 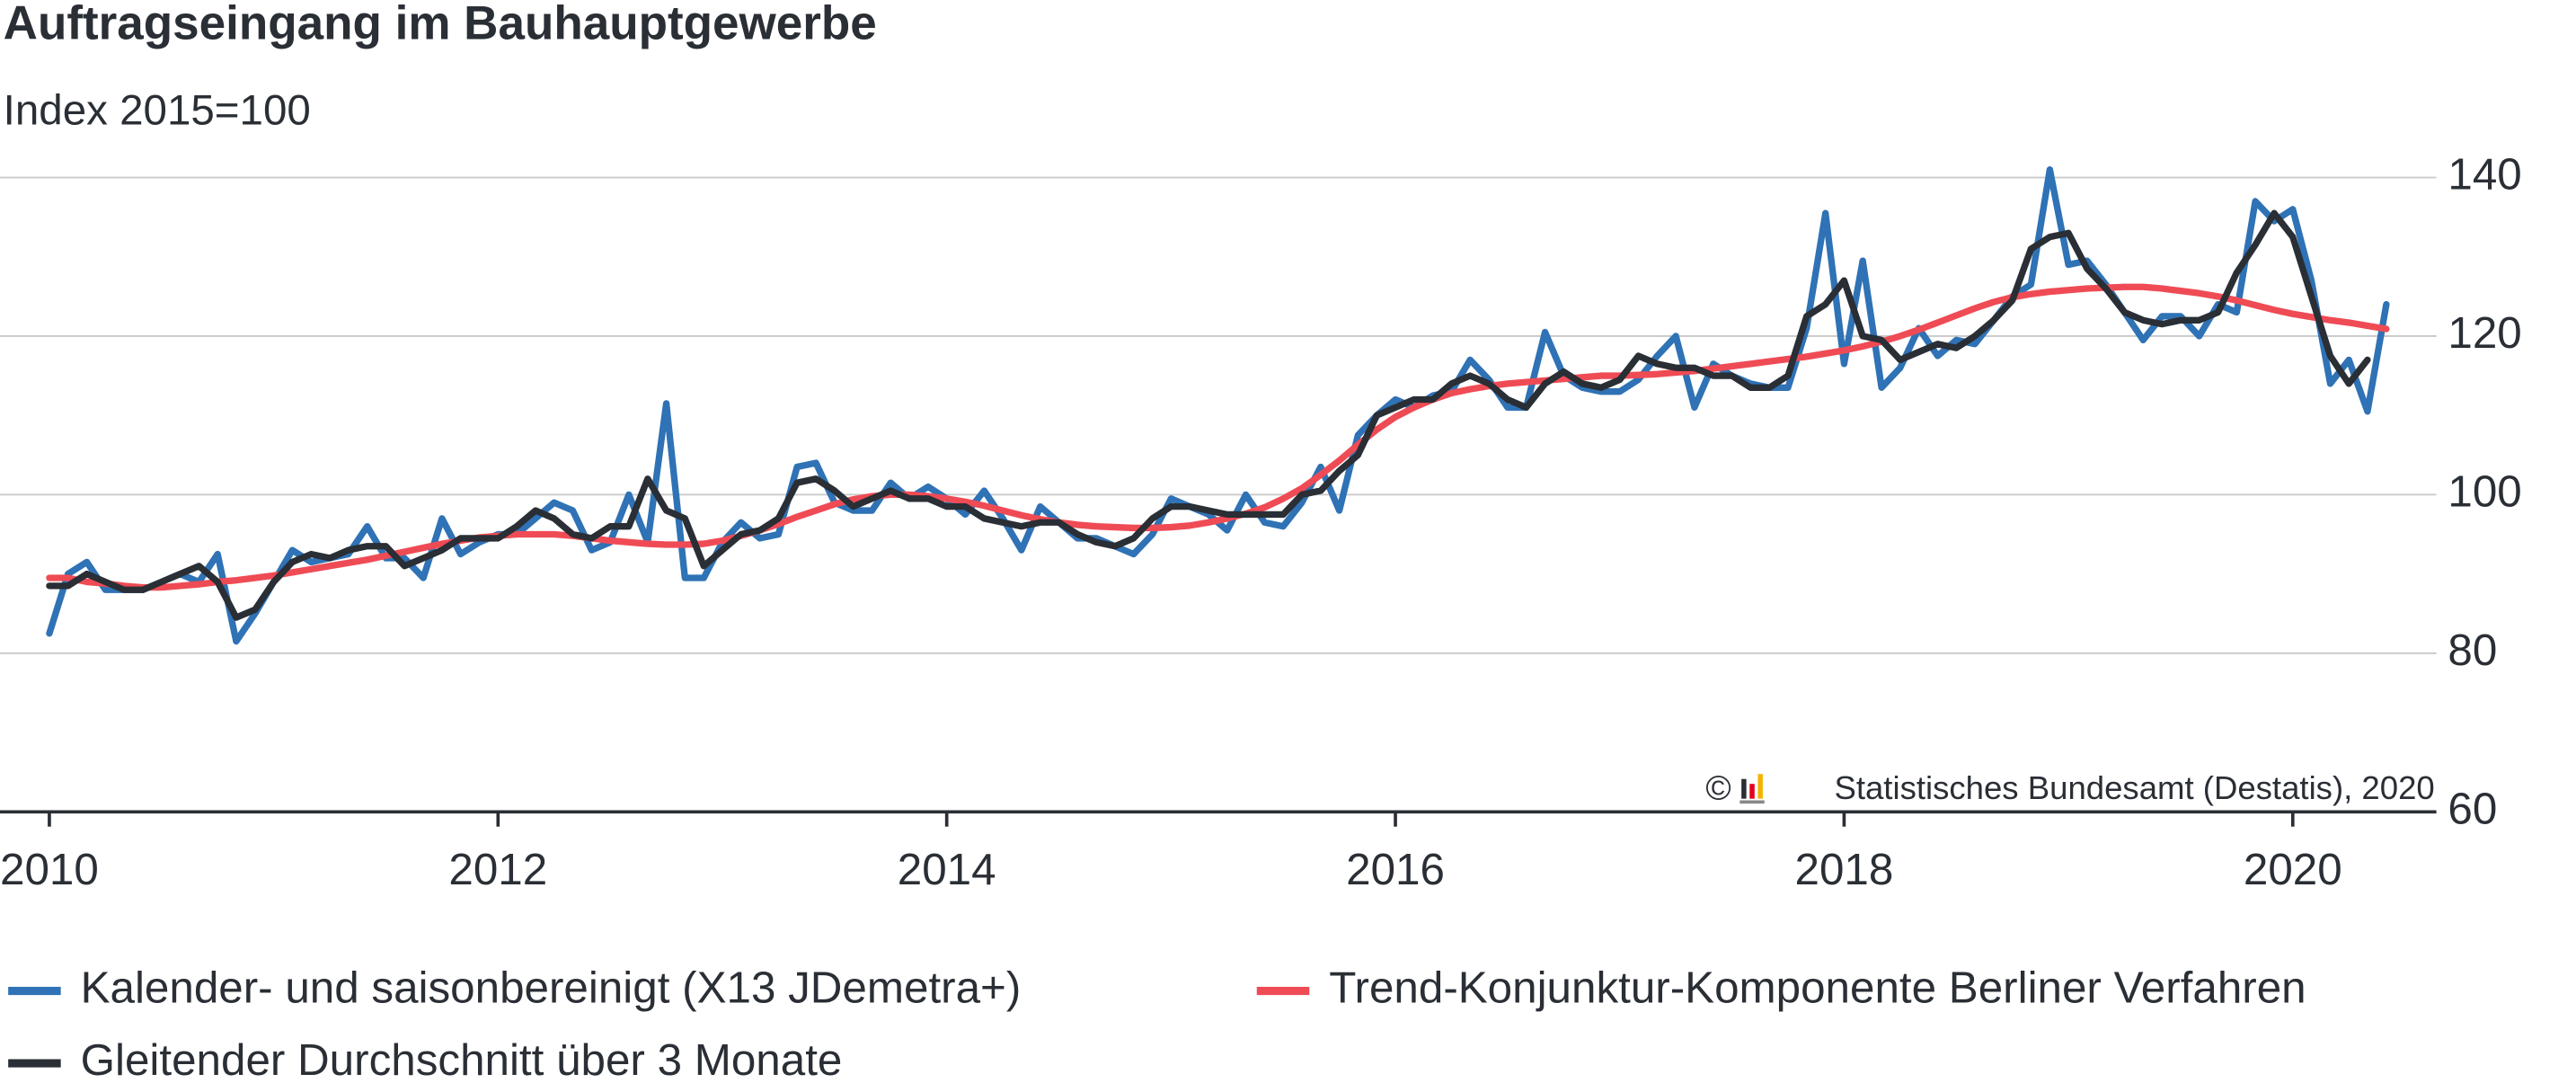 What do you see at coordinates (1718, 789) in the screenshot?
I see `copyright-symbol: ©` at bounding box center [1718, 789].